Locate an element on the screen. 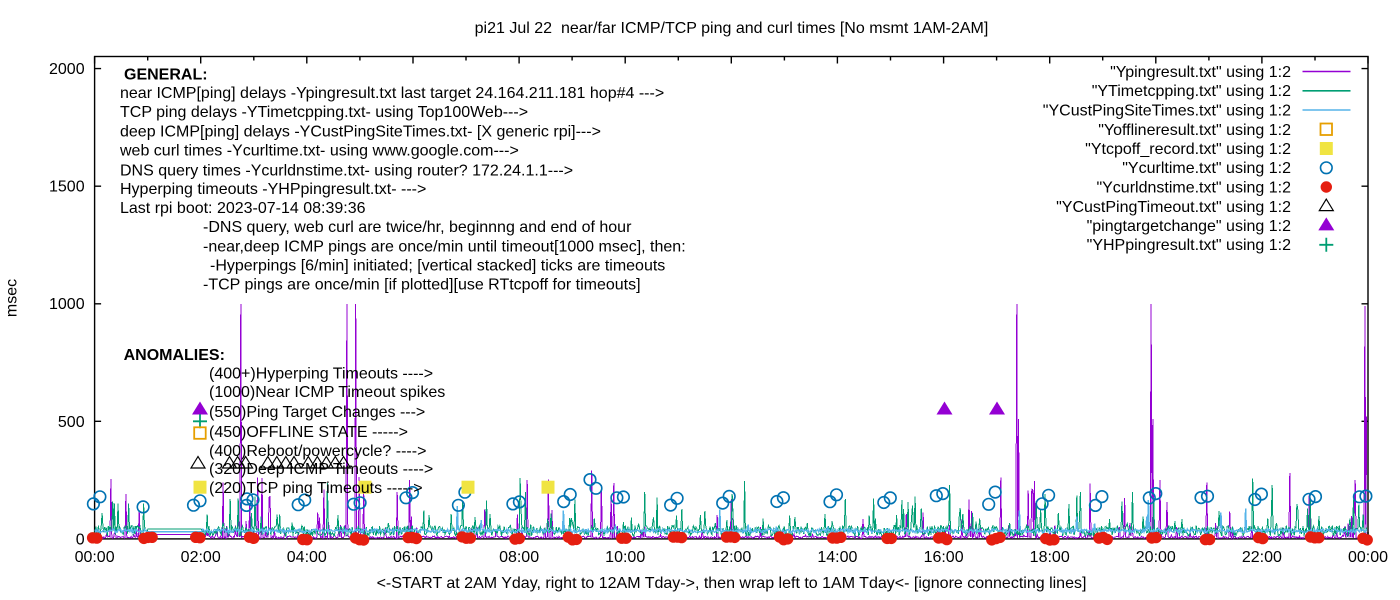 This screenshot has height=600, width=1400. svg-text: GENERAL: is located at coordinates (166, 75).